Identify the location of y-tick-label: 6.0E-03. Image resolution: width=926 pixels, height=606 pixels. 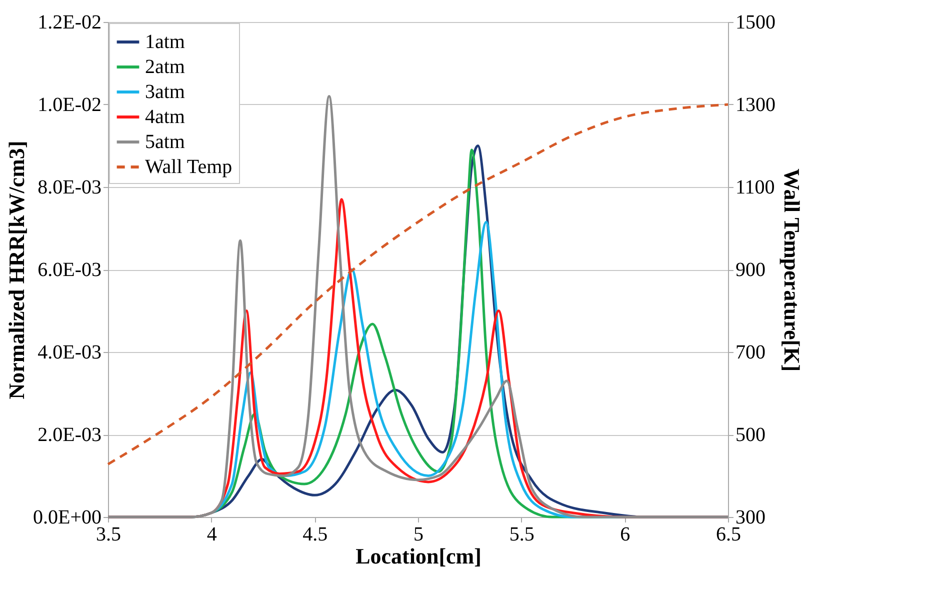
(70, 270).